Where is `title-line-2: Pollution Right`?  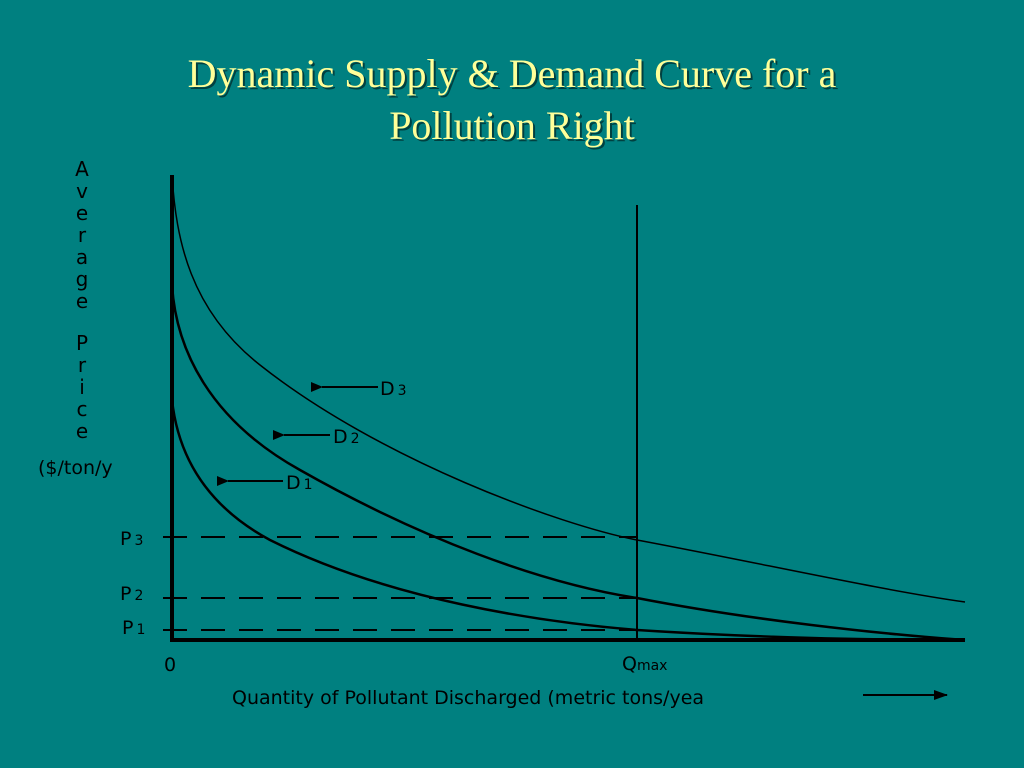 title-line-2: Pollution Right is located at coordinates (512, 125).